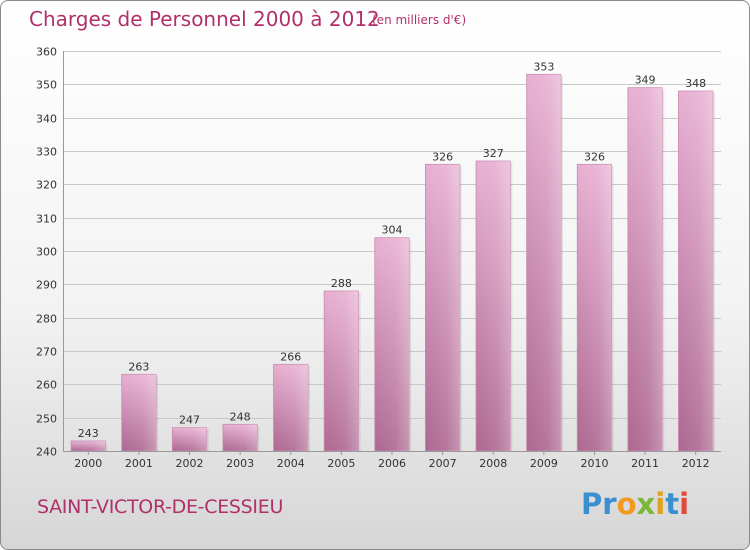 This screenshot has width=750, height=550. I want to click on y-tick-label: 280, so click(46, 319).